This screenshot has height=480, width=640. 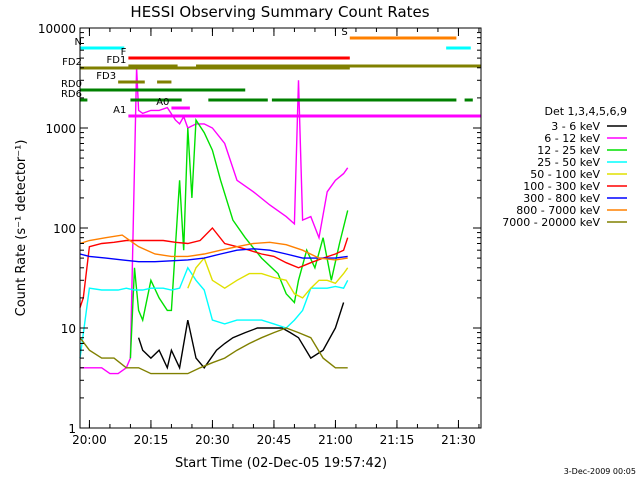 What do you see at coordinates (575, 126) in the screenshot?
I see `legend-label-1: 3 - 6 keV` at bounding box center [575, 126].